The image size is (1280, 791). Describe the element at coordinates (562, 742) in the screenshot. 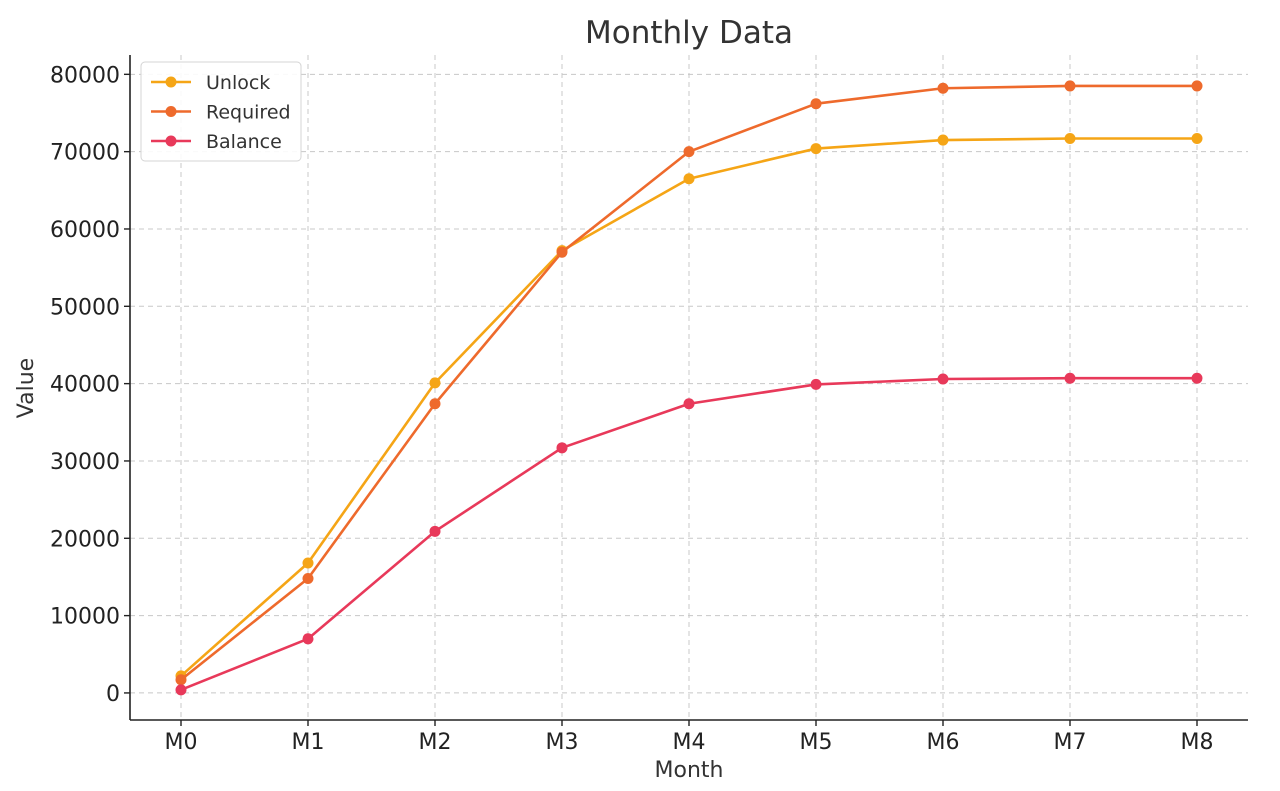

I see `x-tick-label: M3` at that location.